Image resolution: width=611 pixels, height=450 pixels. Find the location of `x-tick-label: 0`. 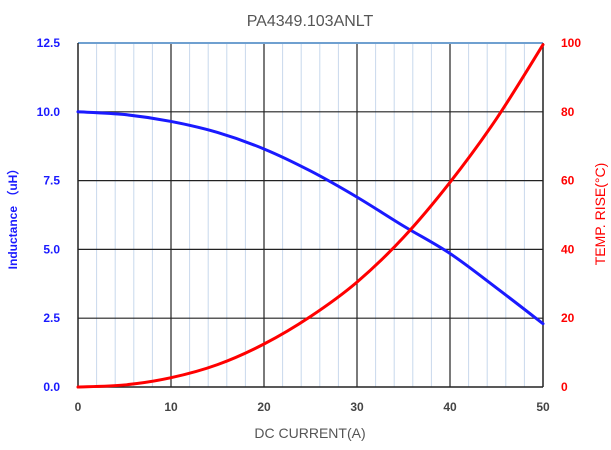

x-tick-label: 0 is located at coordinates (78, 407).